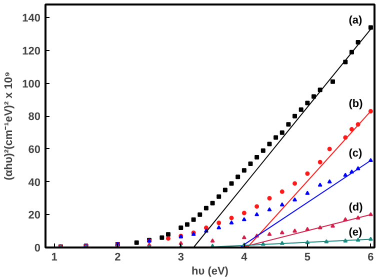  What do you see at coordinates (9, 126) in the screenshot?
I see `y-axis-title: (αhυ)²(cm⁻¹eV)² x 10⁹` at bounding box center [9, 126].